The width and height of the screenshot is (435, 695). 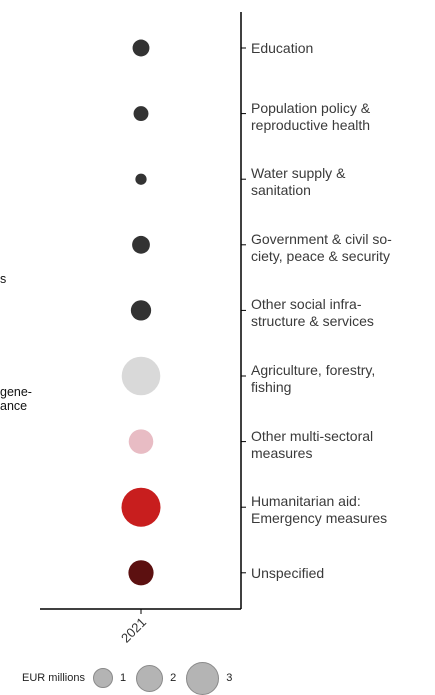 What do you see at coordinates (229, 678) in the screenshot?
I see `legend-value-3: 3` at bounding box center [229, 678].